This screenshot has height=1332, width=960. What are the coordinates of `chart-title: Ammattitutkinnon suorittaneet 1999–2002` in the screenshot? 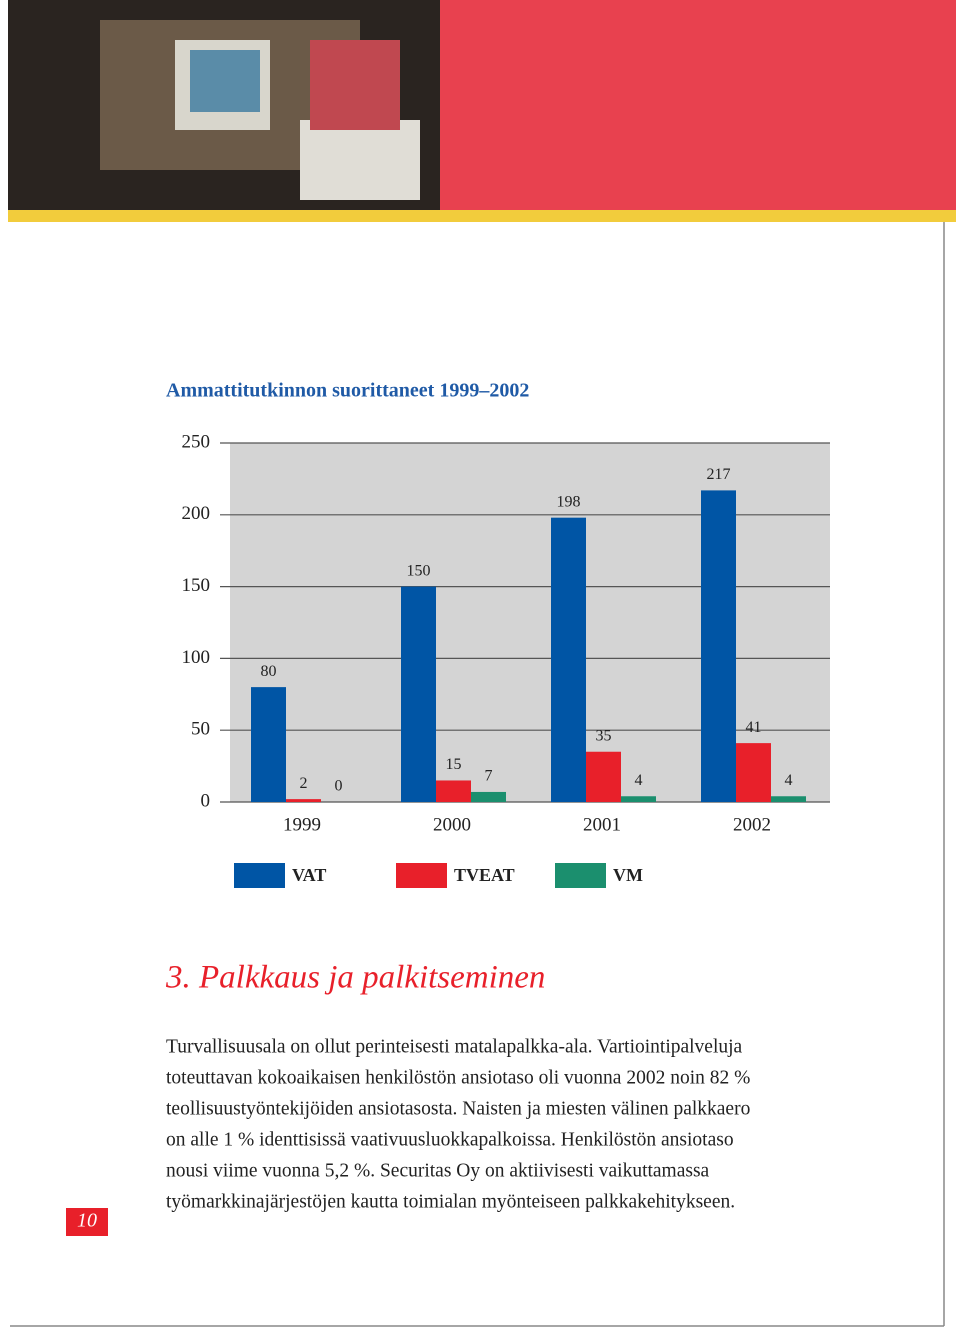 It's located at (347, 391).